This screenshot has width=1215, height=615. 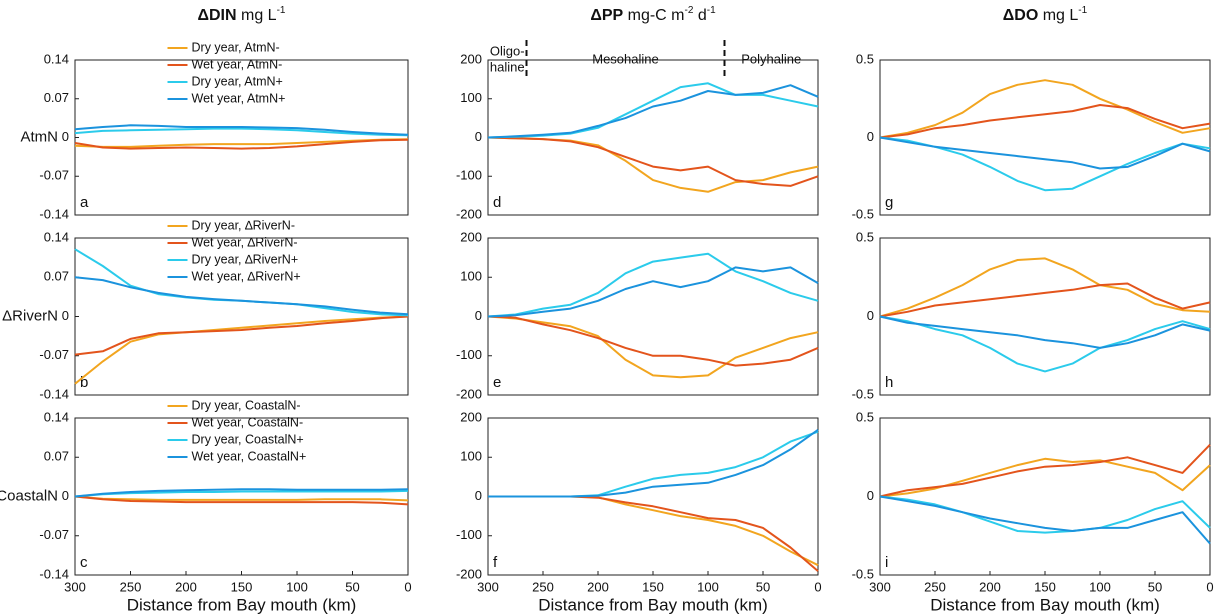 What do you see at coordinates (497, 202) in the screenshot?
I see `panel-letter: d` at bounding box center [497, 202].